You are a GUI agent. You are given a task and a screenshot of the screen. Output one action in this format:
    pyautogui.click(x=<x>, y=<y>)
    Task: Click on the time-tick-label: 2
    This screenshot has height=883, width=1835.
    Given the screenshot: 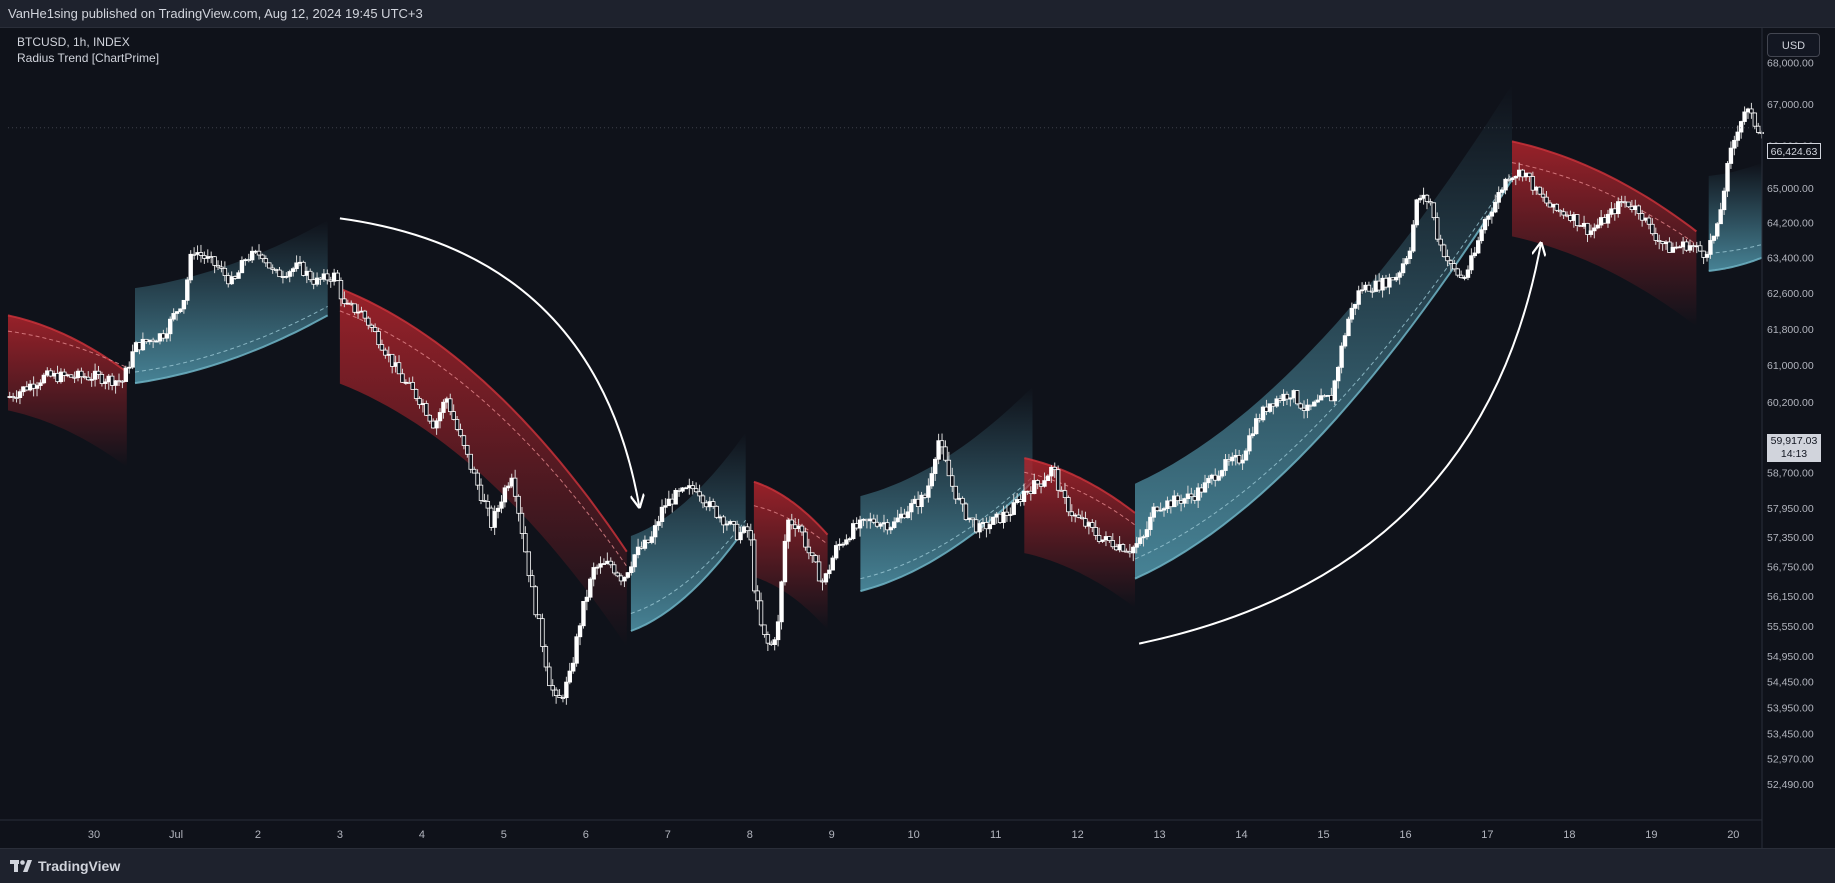 What is the action you would take?
    pyautogui.click(x=258, y=835)
    